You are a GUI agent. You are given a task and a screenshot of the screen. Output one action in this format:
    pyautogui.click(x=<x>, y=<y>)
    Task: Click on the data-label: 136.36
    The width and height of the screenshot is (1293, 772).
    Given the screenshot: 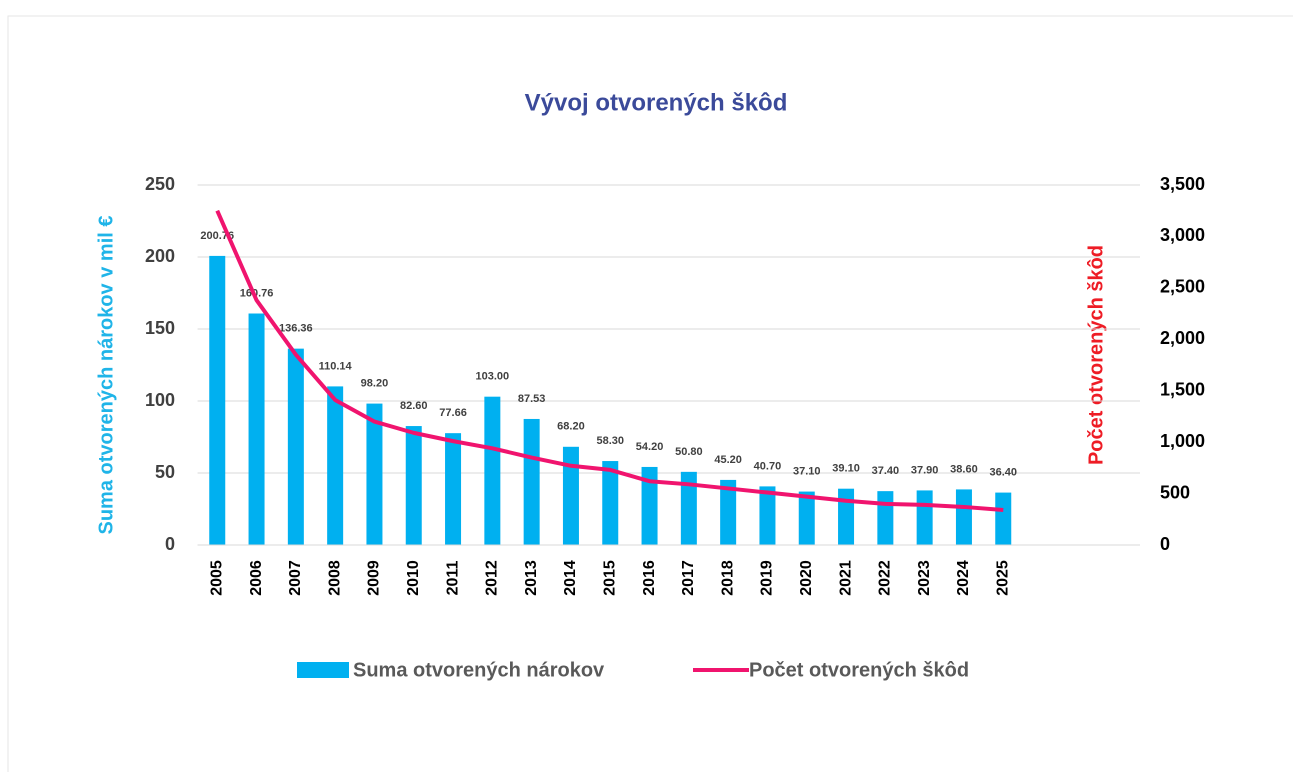 What is the action you would take?
    pyautogui.click(x=296, y=329)
    